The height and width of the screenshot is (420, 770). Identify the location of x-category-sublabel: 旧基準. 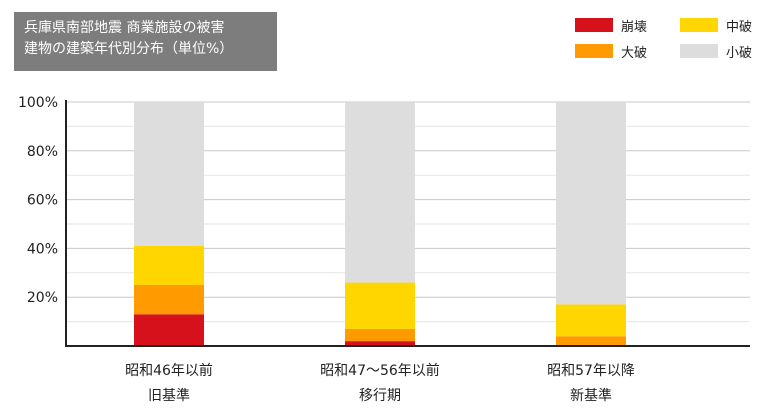
(169, 395).